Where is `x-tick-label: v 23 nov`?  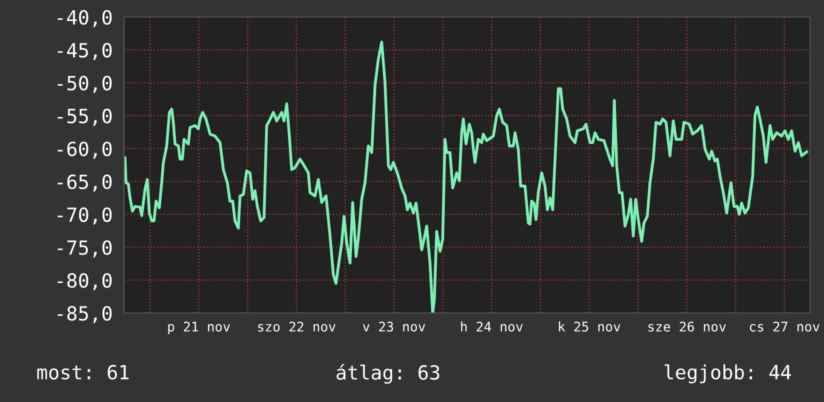 x-tick-label: v 23 nov is located at coordinates (394, 327).